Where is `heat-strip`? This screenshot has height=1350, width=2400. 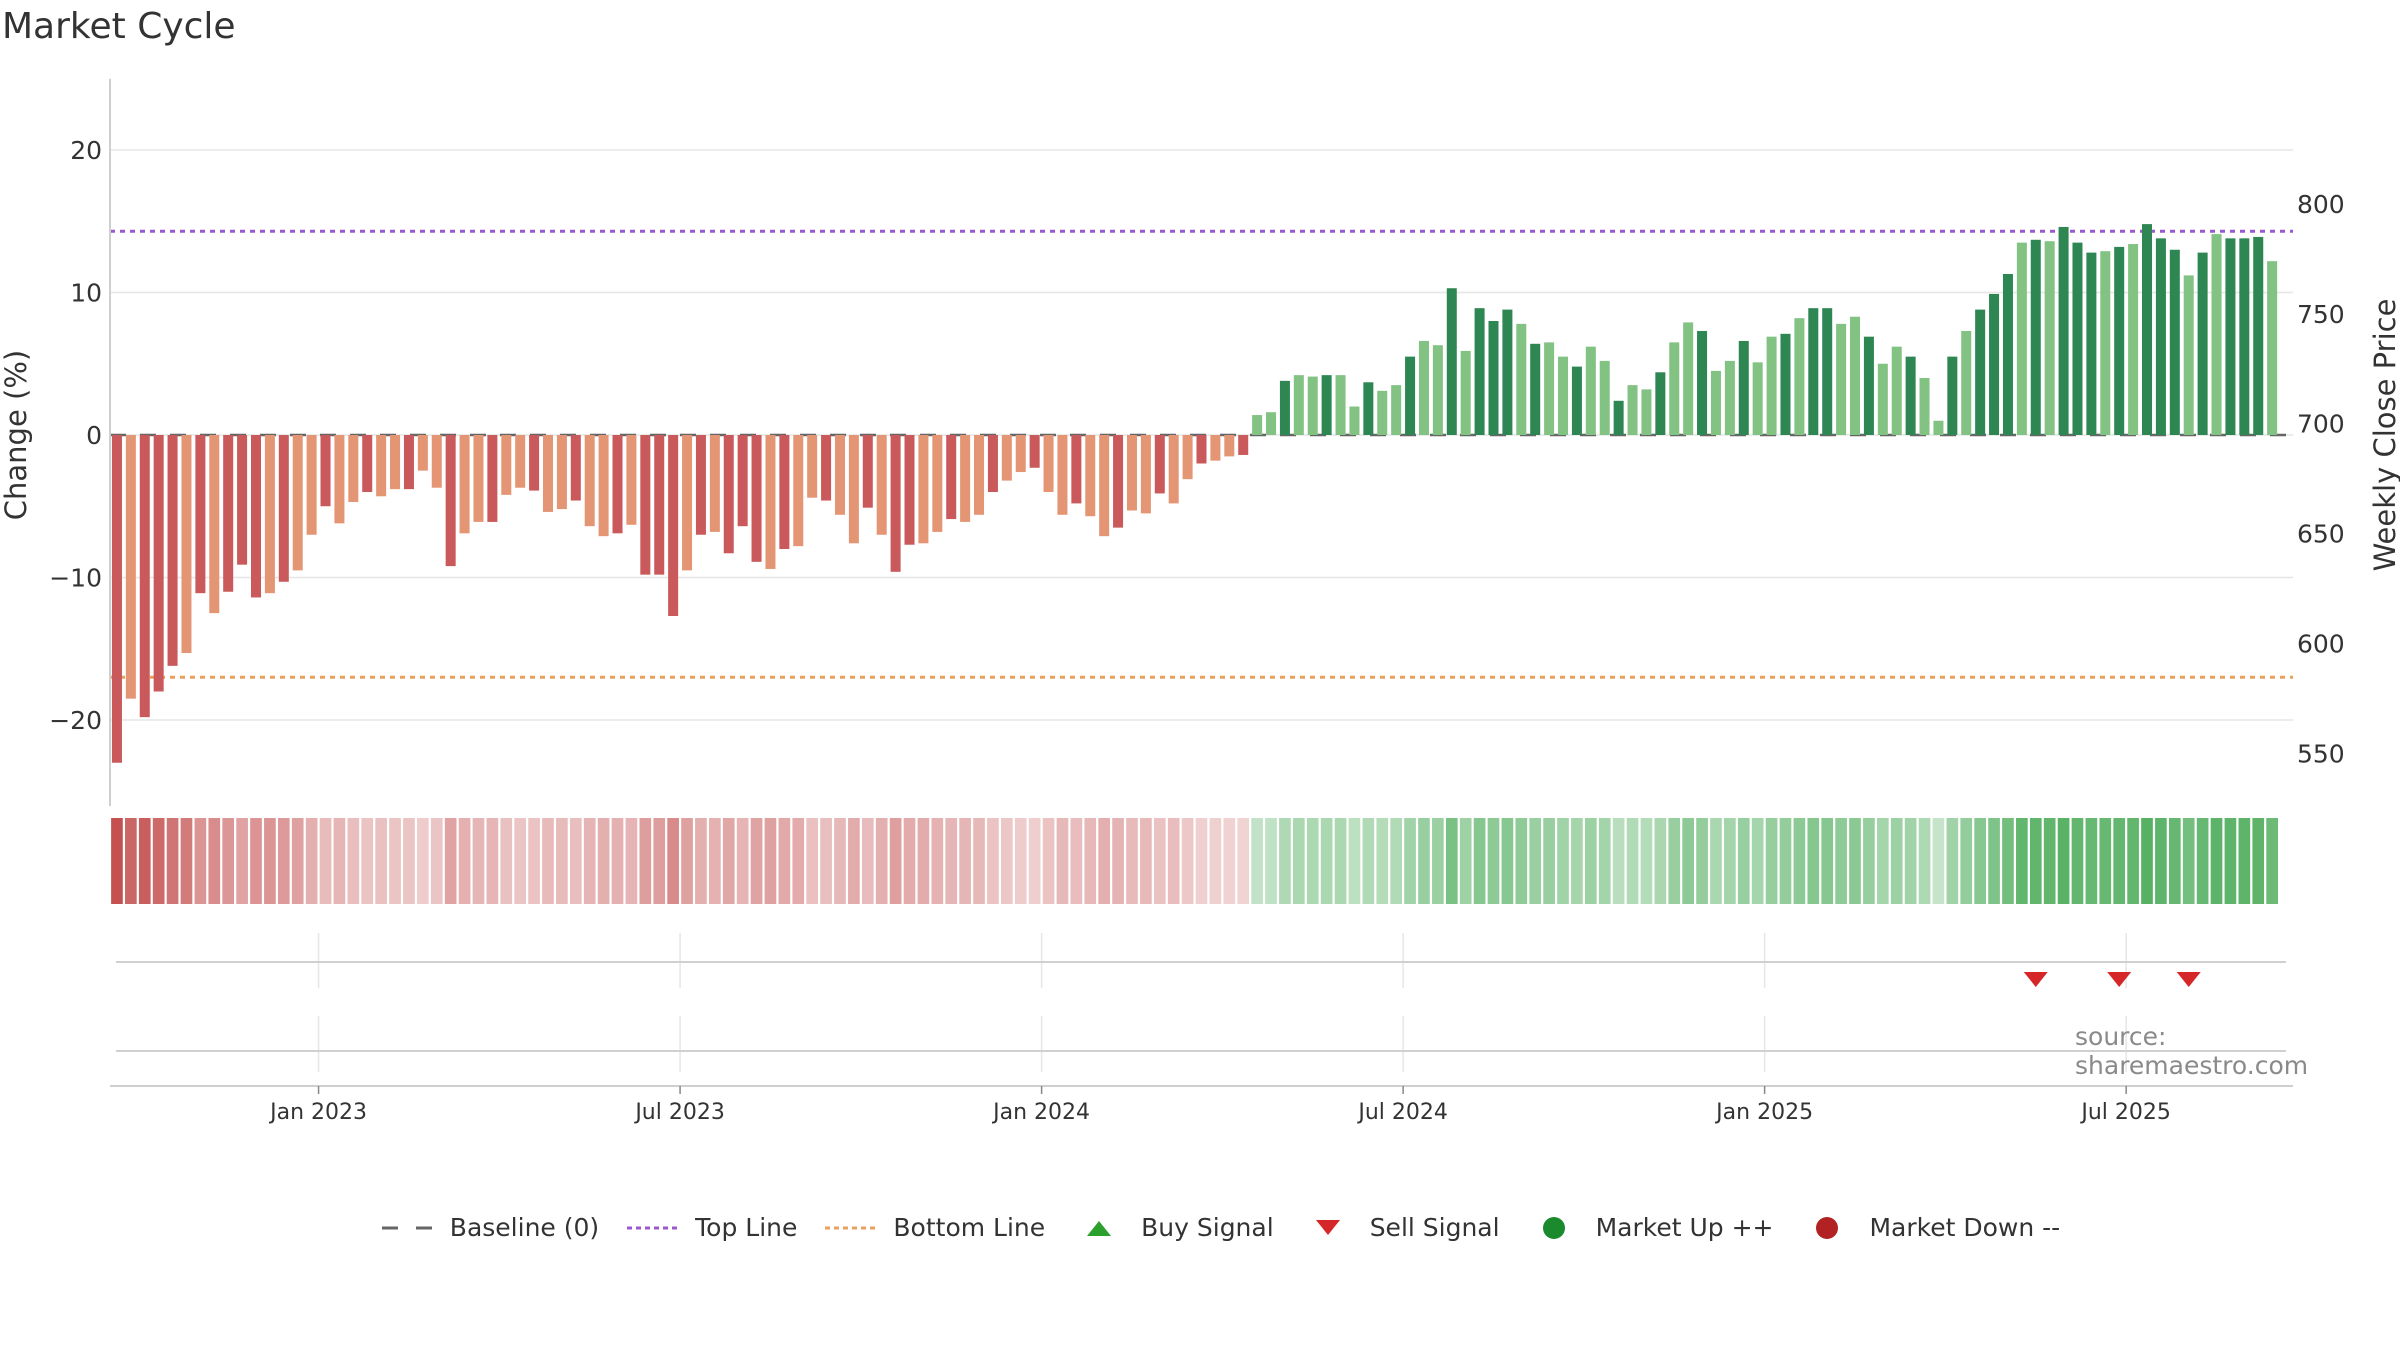 heat-strip is located at coordinates (1194, 861).